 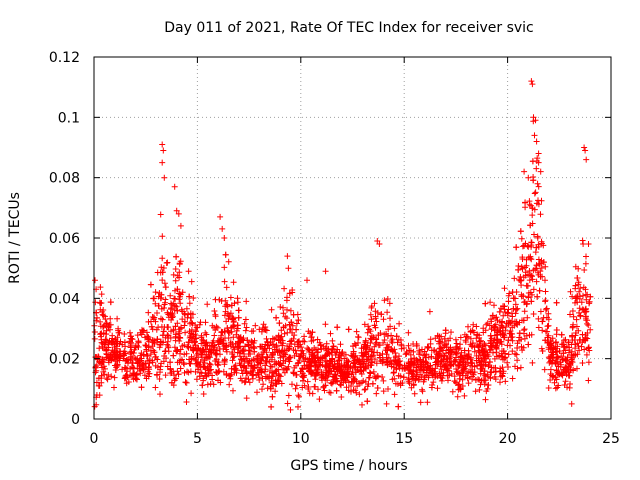 I want to click on x-tick-label: 0, so click(x=94, y=439).